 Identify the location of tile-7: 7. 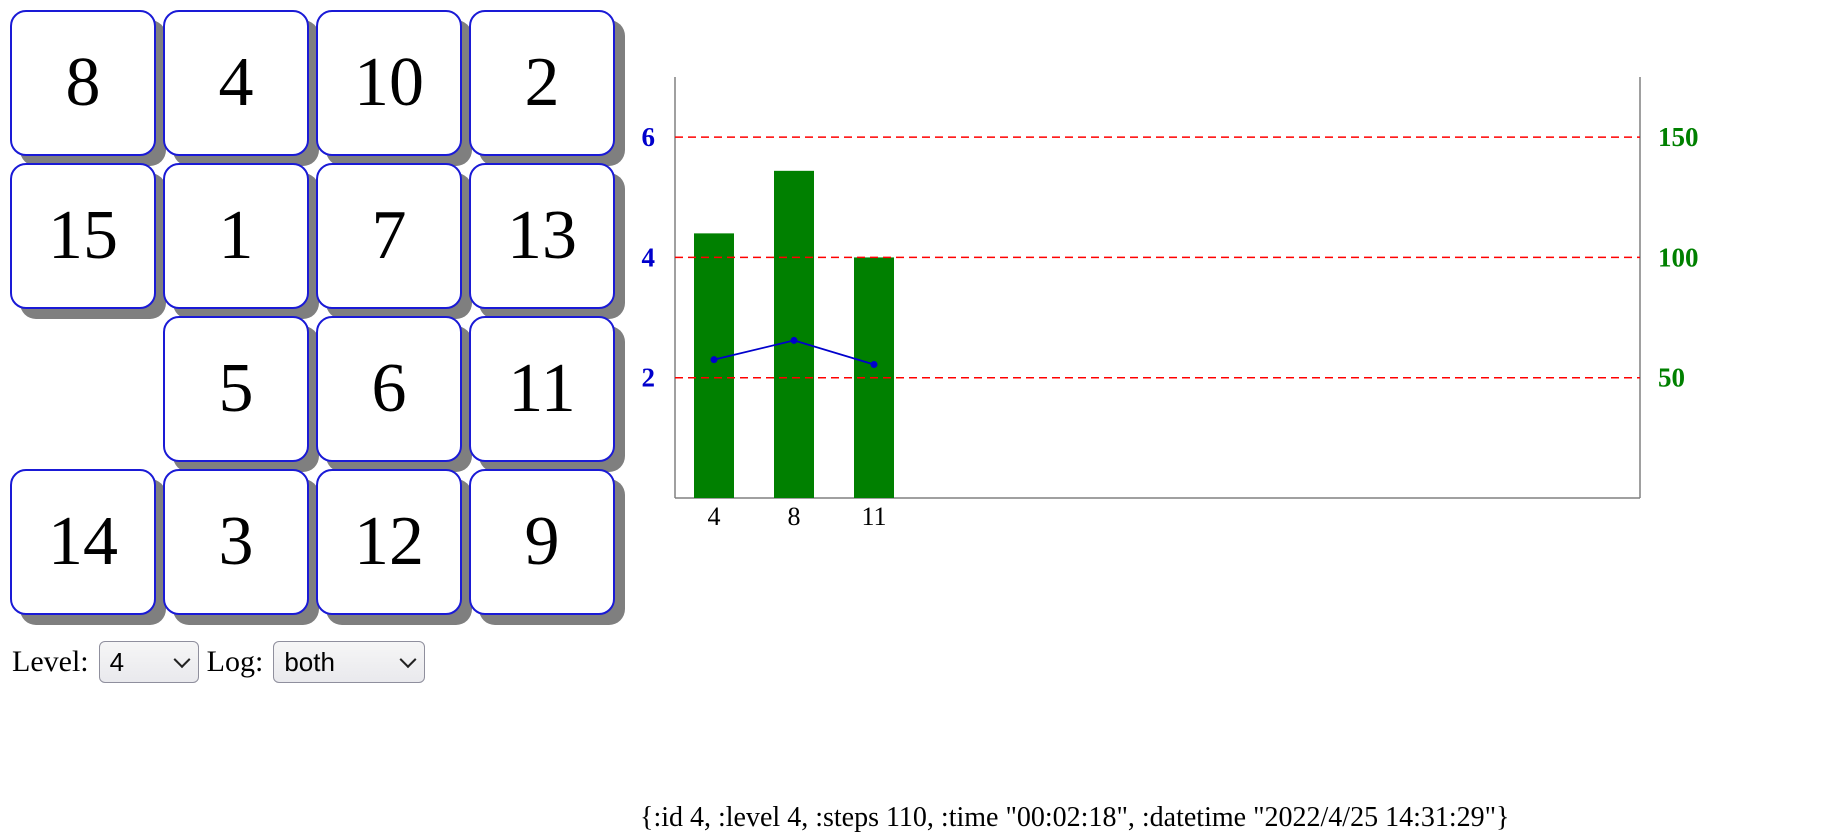
(389, 236).